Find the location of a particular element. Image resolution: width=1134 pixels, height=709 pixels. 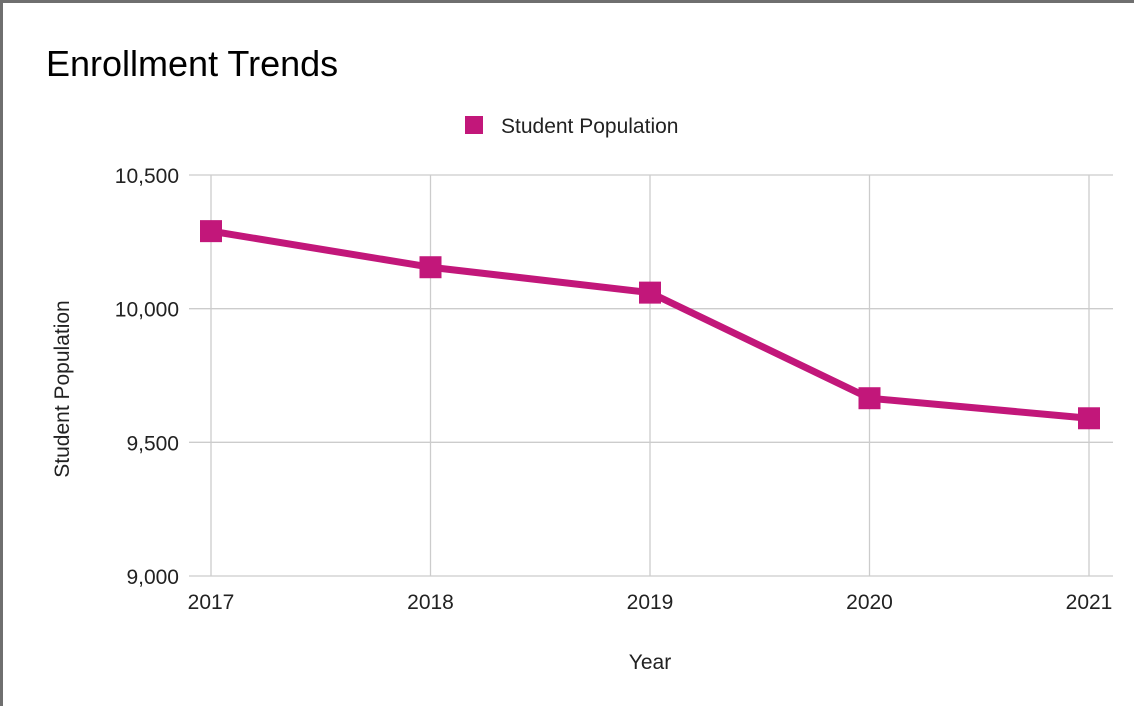

legend-swatch is located at coordinates (474, 125).